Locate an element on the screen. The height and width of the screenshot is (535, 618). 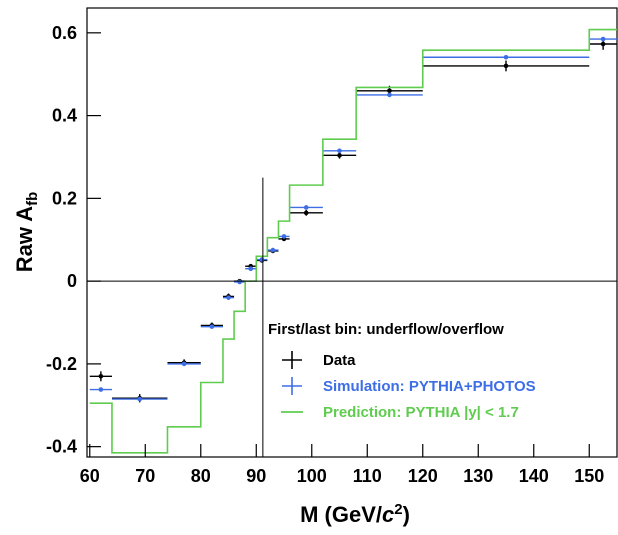
x-axis-label-main: M (GeV/ is located at coordinates (341, 514).